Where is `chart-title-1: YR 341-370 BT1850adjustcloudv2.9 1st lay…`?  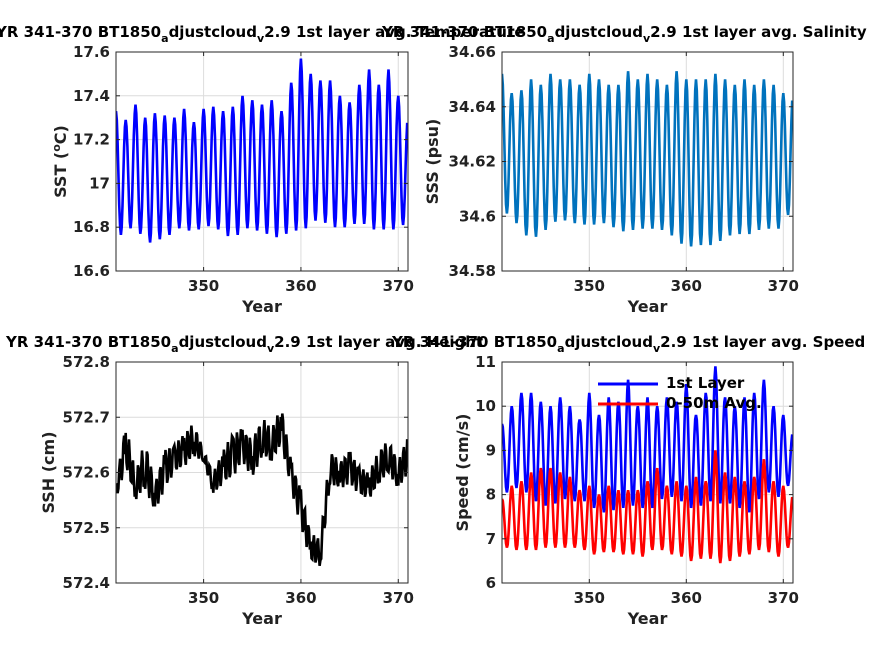
chart-title-1: YR 341-370 BT1850adjustcloudv2.9 1st lay… is located at coordinates (262, 34).